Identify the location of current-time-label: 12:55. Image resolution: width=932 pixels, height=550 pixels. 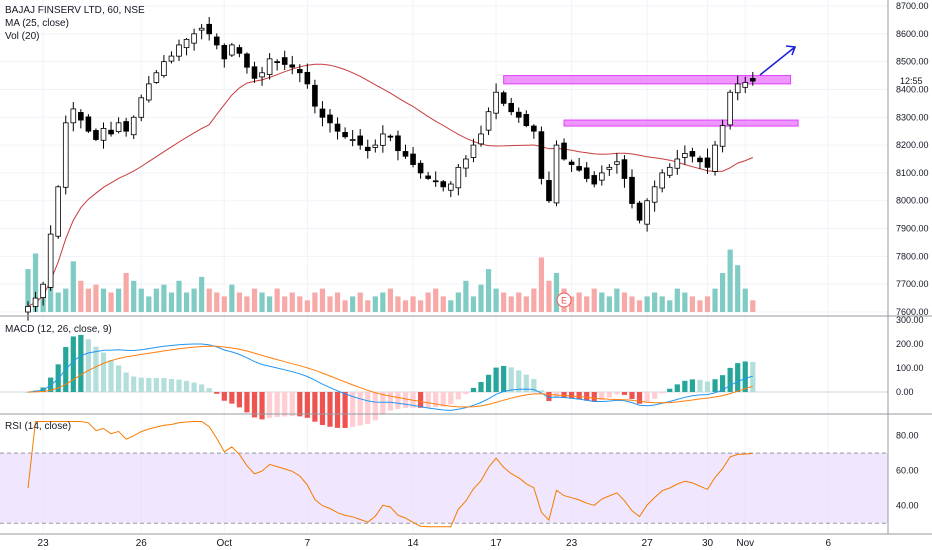
(911, 81).